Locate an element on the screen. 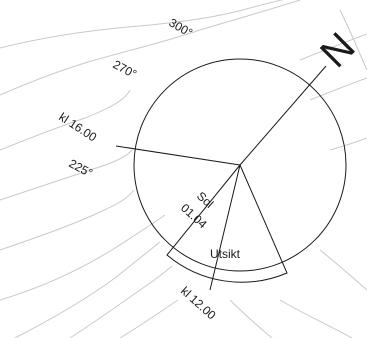 The height and width of the screenshot is (338, 367). view-sector is located at coordinates (227, 223).